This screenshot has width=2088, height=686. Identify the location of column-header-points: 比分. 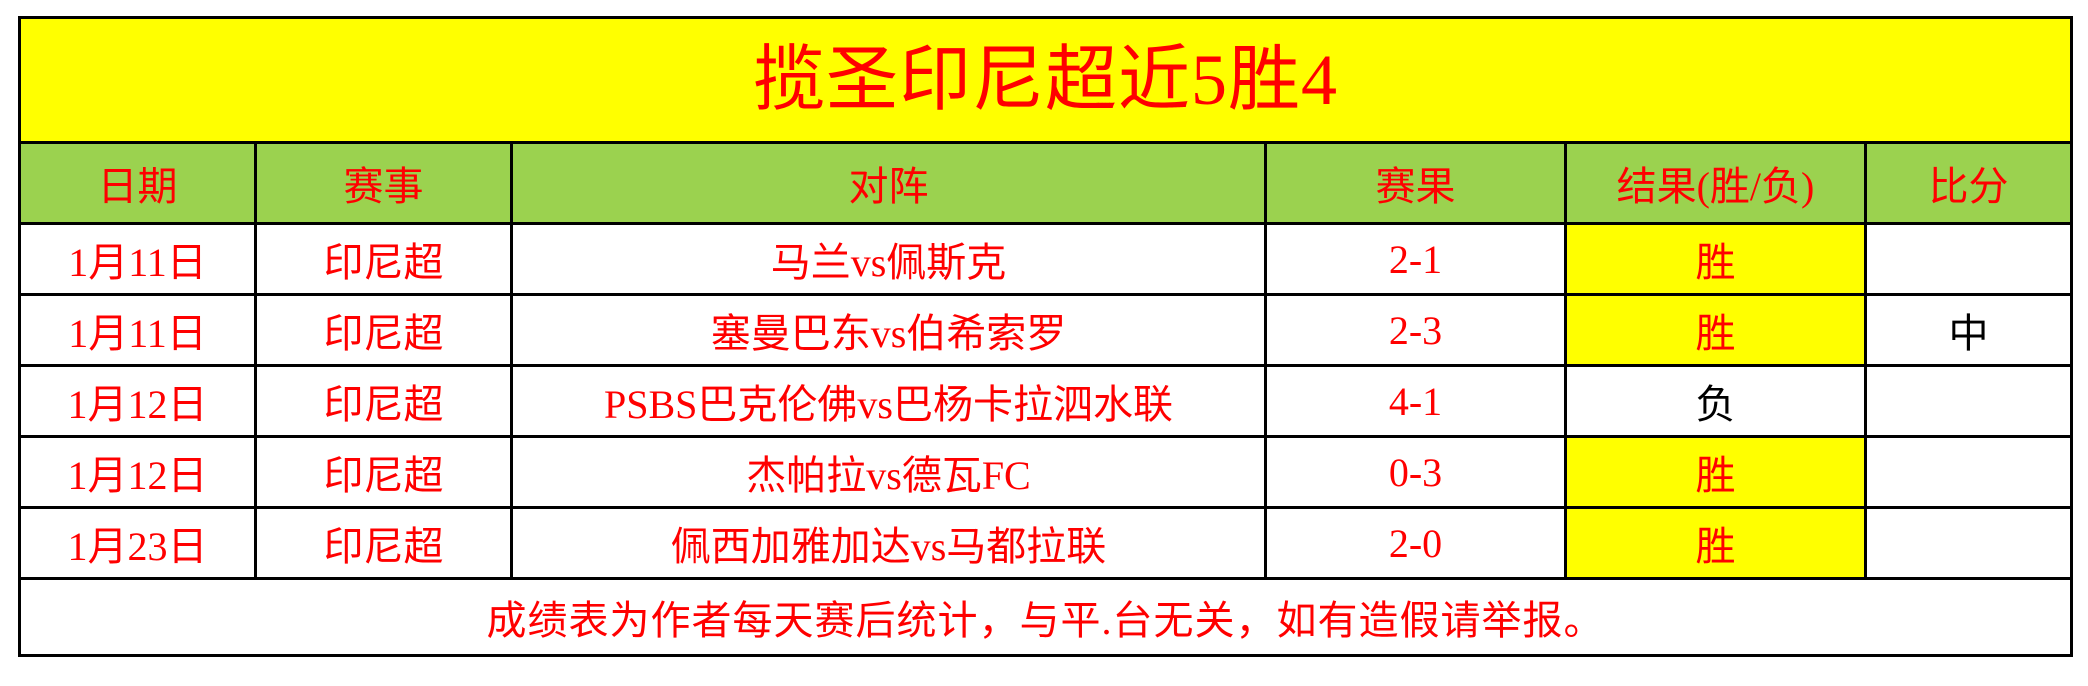
(1968, 183).